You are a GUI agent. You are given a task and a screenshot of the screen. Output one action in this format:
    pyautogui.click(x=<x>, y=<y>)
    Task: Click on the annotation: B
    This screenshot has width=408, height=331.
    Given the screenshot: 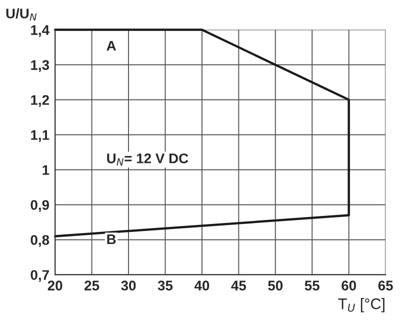 What is the action you would take?
    pyautogui.click(x=111, y=239)
    